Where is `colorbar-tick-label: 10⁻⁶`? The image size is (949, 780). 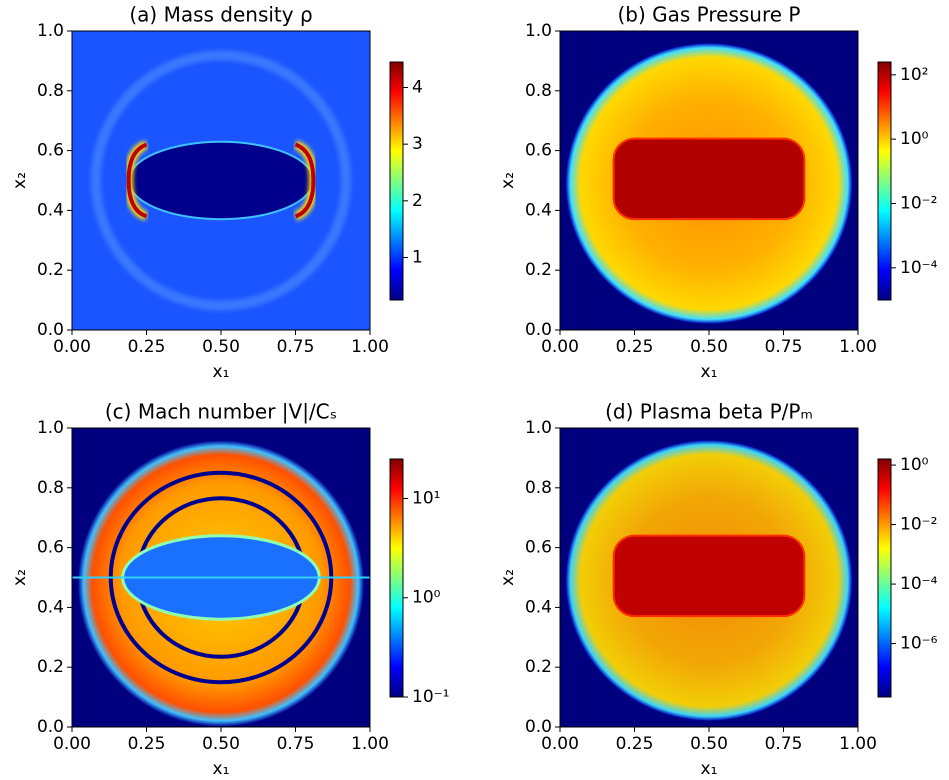
colorbar-tick-label: 10⁻⁶ is located at coordinates (919, 644).